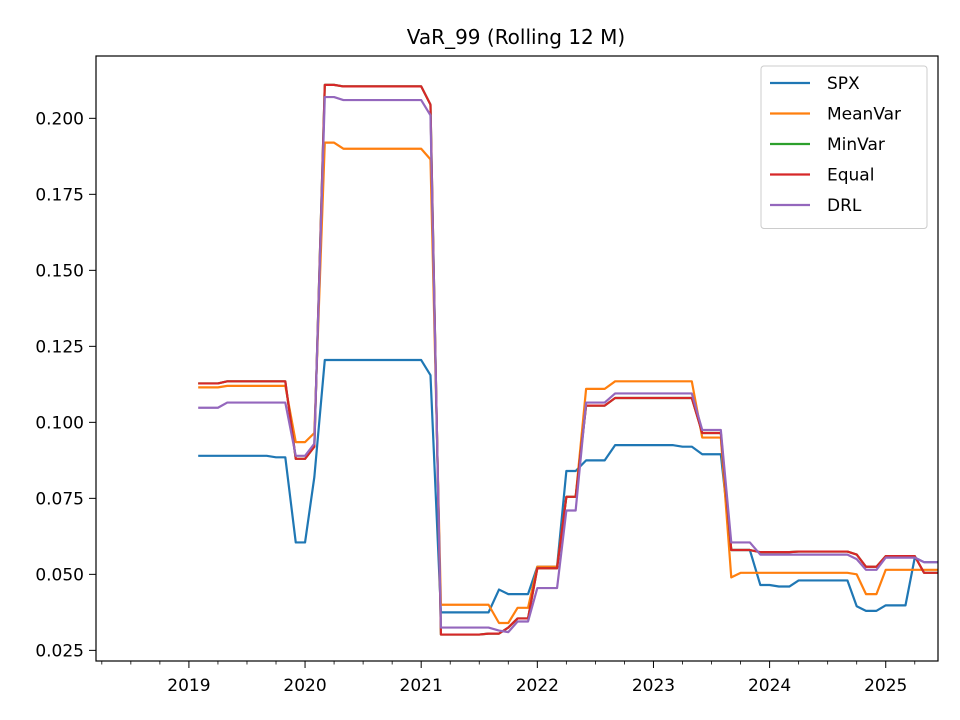  What do you see at coordinates (188, 686) in the screenshot?
I see `x-tick-label-2019: 2019` at bounding box center [188, 686].